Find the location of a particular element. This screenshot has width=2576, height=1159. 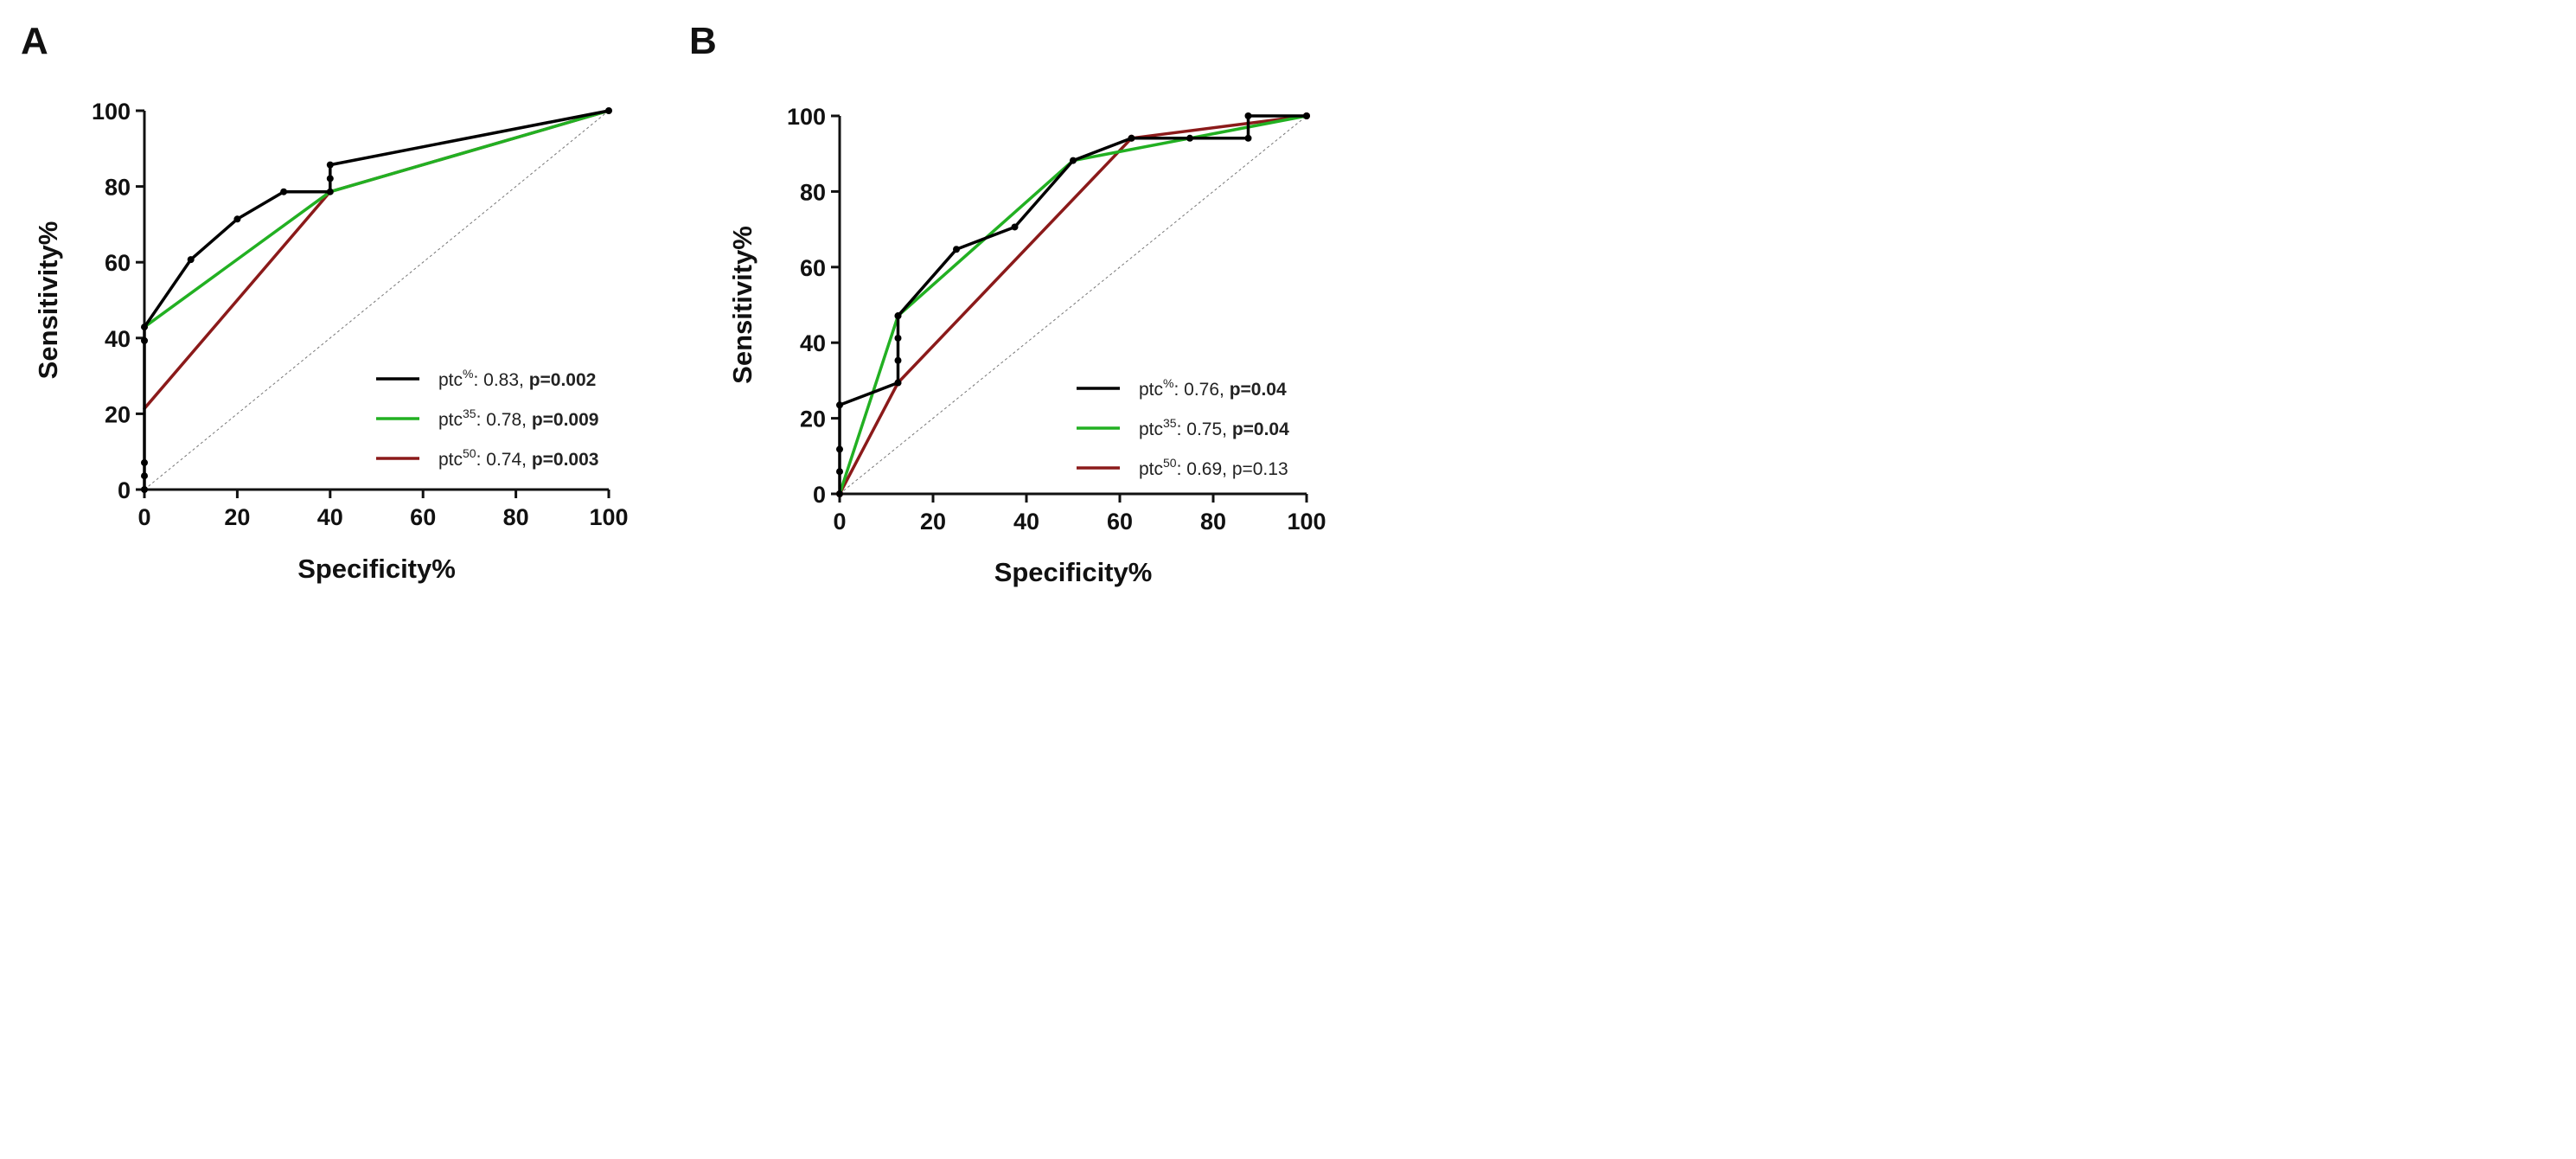

legend-label: ptc35: 0.78, p=0.009 is located at coordinates (518, 419).